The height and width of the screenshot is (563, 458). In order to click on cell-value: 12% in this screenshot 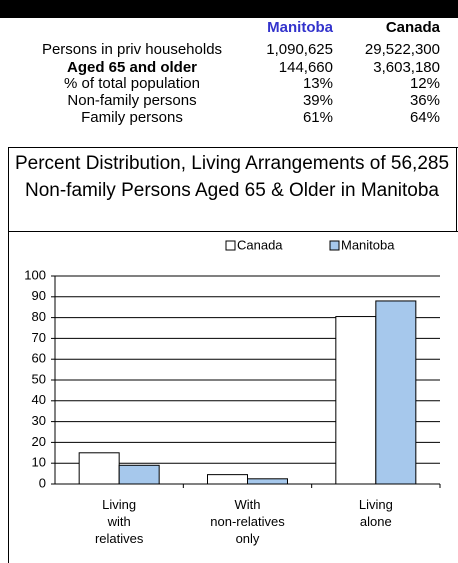, I will do `click(424, 83)`.